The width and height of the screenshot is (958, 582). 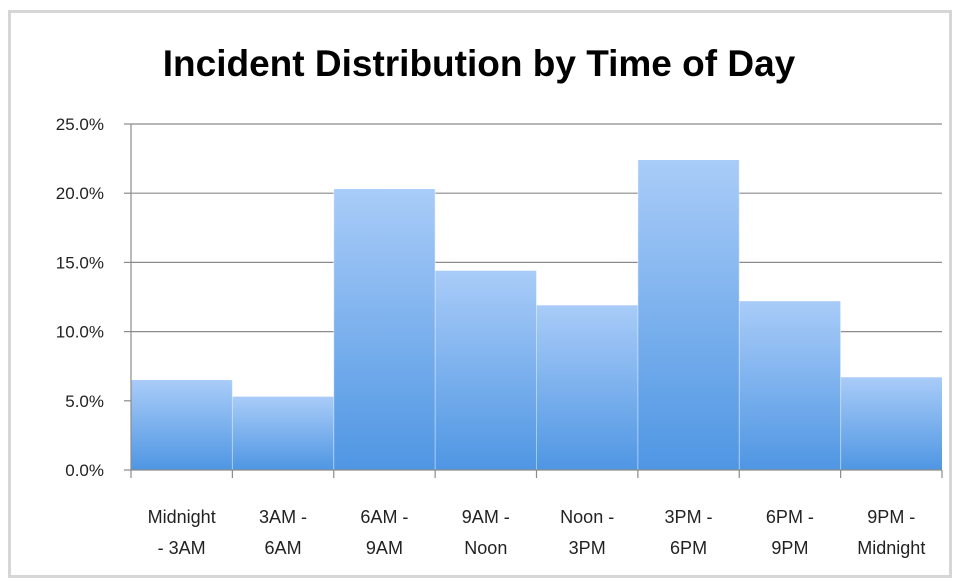 What do you see at coordinates (486, 532) in the screenshot?
I see `x-category-label: 9AM -Noon` at bounding box center [486, 532].